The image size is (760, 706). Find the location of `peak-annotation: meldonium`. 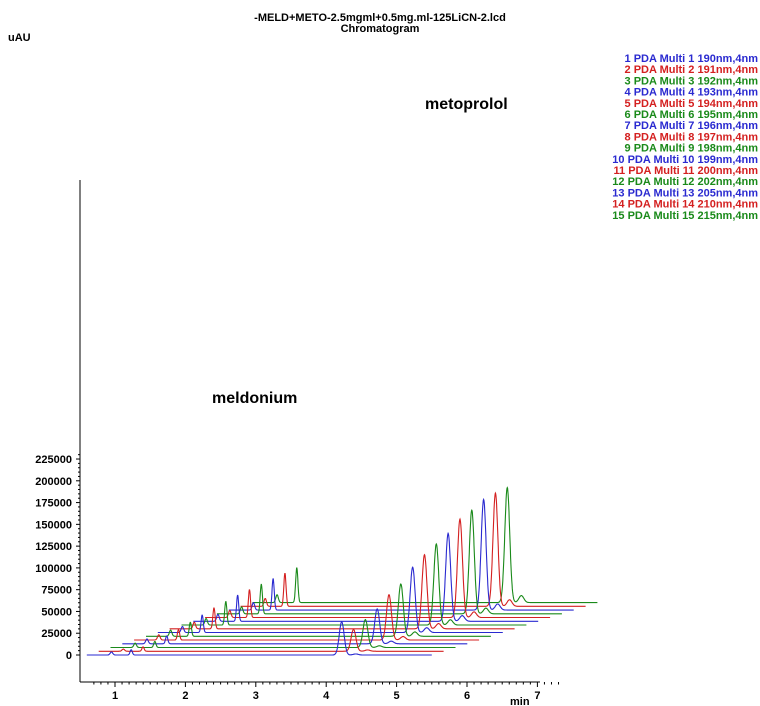

peak-annotation: meldonium is located at coordinates (254, 398).